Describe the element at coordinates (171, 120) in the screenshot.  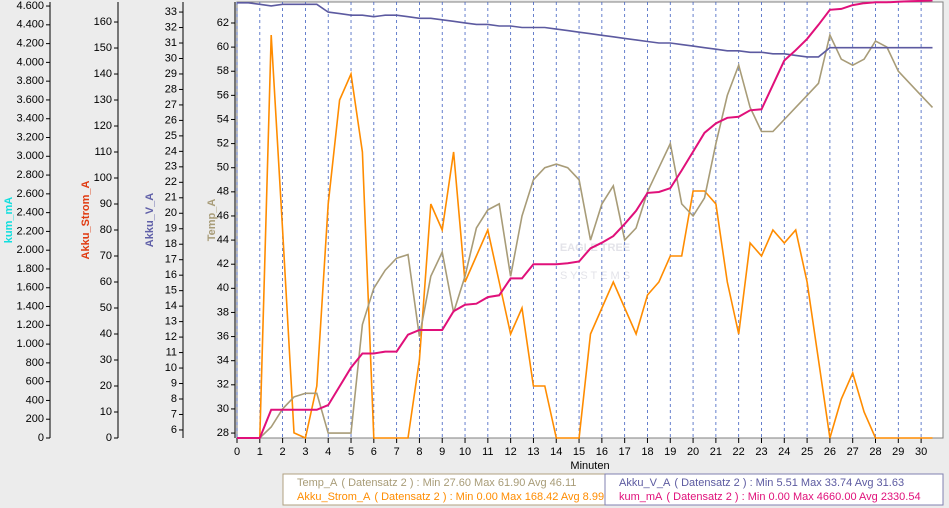
I see `y-tick-label: 26` at that location.